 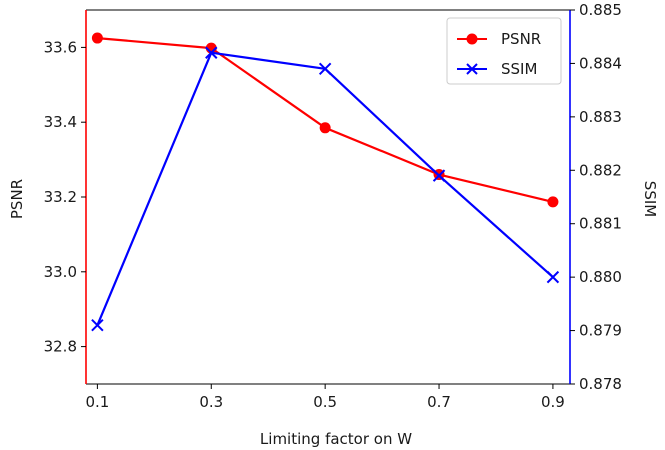 I want to click on left-tick-label: 33.0, so click(x=60, y=272).